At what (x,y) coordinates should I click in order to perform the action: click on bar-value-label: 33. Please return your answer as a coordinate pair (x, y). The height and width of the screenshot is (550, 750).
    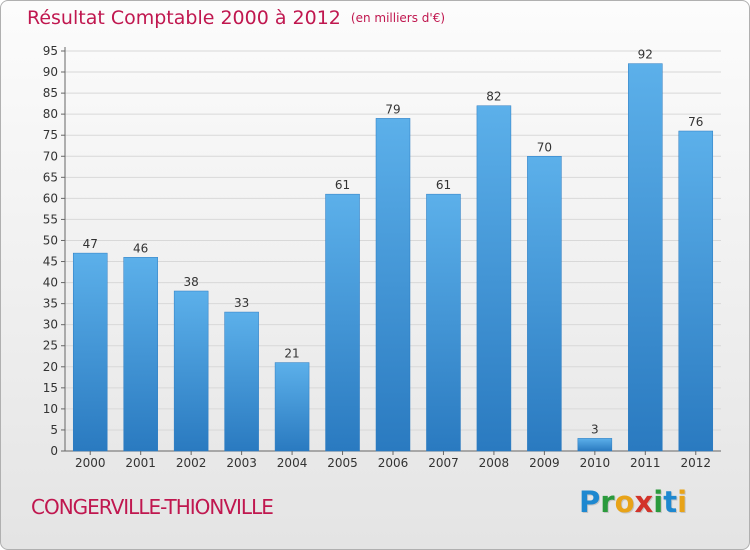
    Looking at the image, I should click on (241, 303).